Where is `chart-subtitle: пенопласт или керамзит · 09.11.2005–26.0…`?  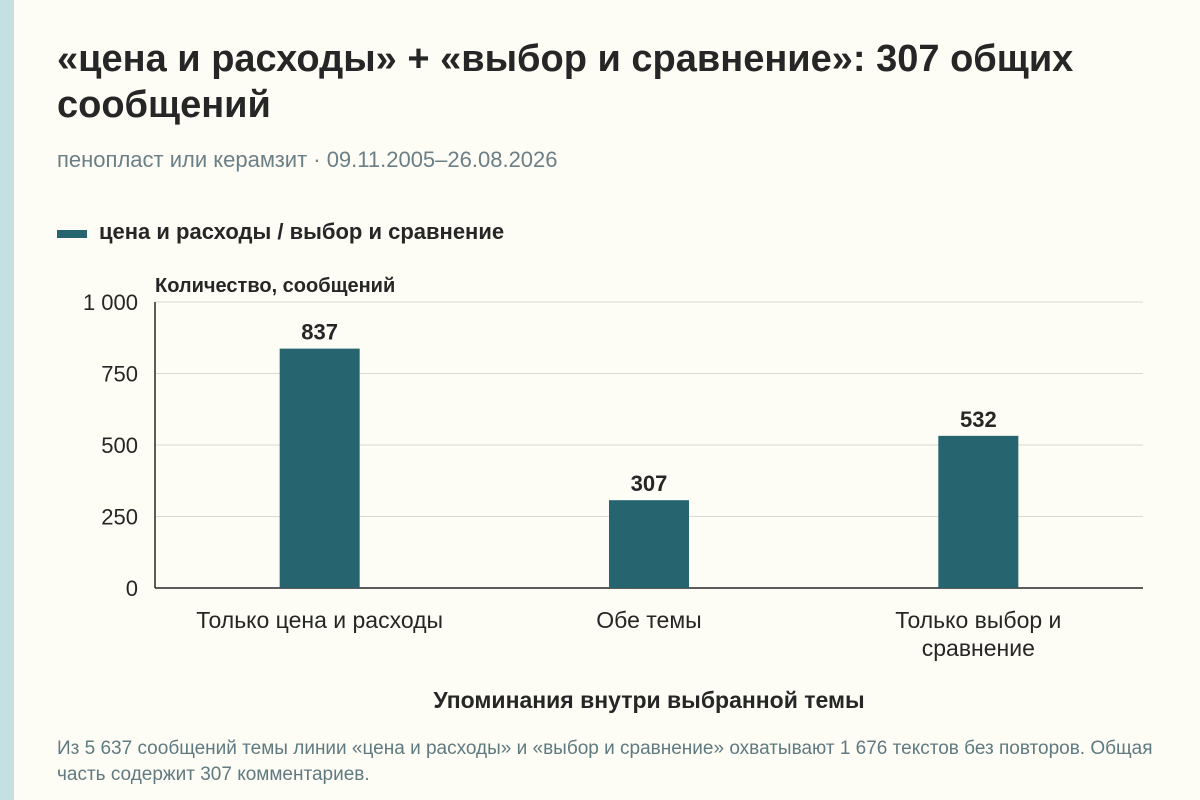 chart-subtitle: пенопласт или керамзит · 09.11.2005–26.0… is located at coordinates (307, 159).